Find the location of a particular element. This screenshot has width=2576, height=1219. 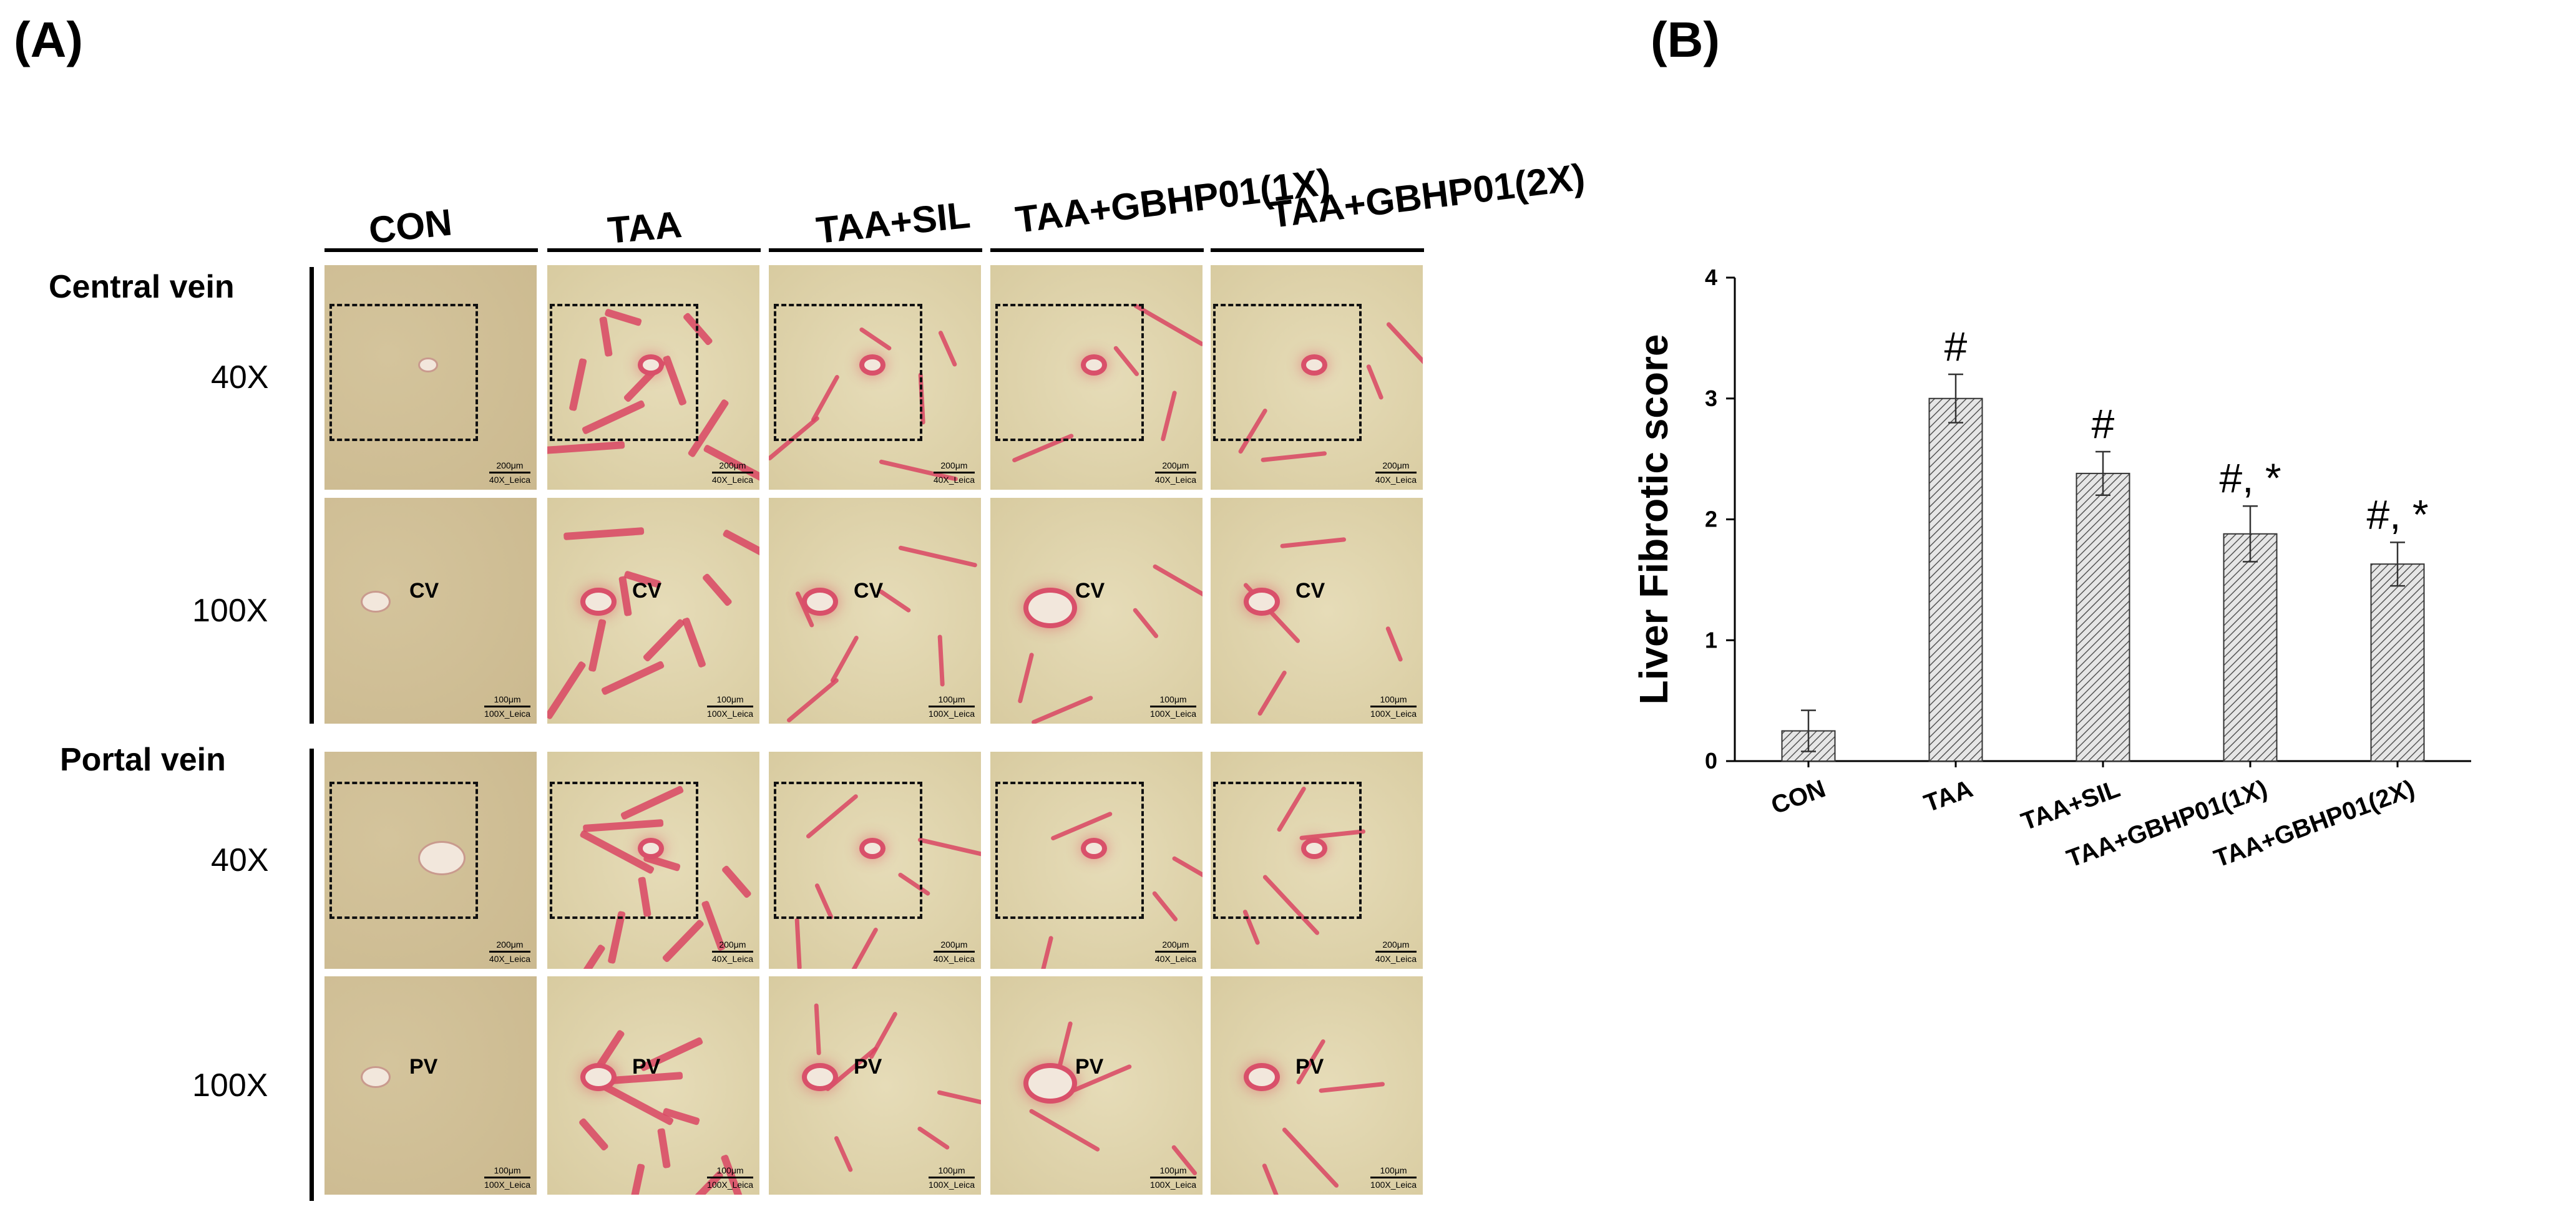

column-header: TAA is located at coordinates (645, 228).